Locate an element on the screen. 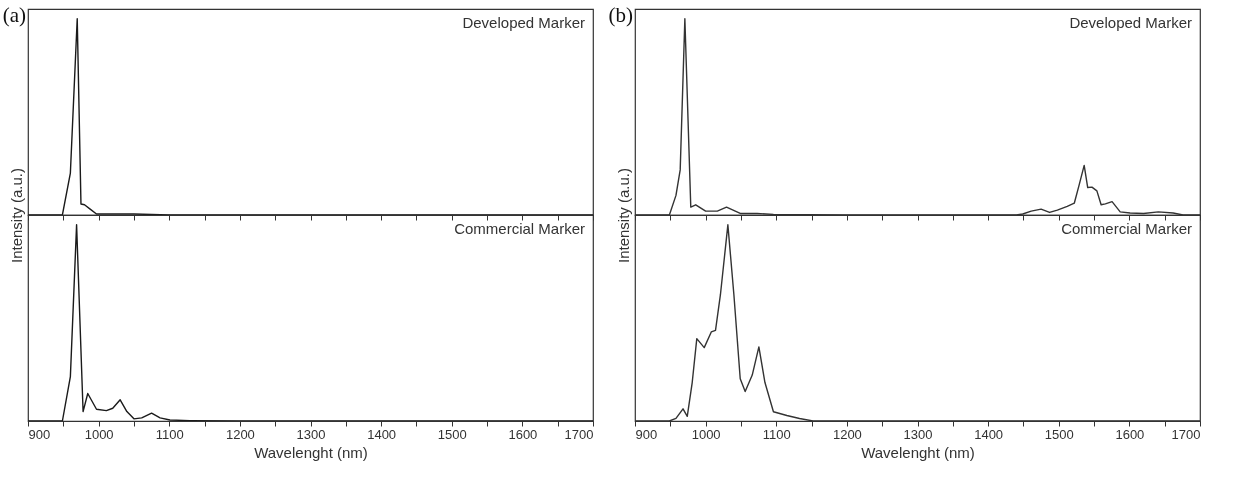 This screenshot has width=1259, height=488. chart-title: (a) is located at coordinates (14, 15).